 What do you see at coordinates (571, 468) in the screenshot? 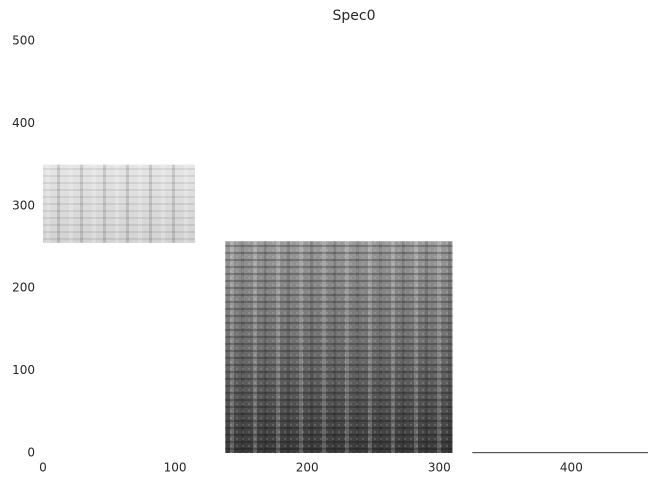
I see `x-tick-label: 400` at bounding box center [571, 468].